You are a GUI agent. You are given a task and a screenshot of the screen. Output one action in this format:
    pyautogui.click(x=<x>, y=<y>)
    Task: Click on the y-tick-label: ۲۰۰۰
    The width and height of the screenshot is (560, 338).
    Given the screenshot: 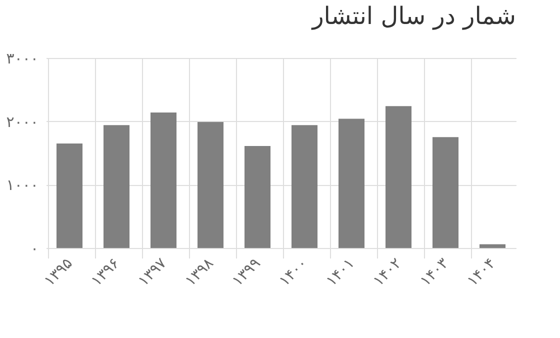 What is the action you would take?
    pyautogui.click(x=22, y=121)
    